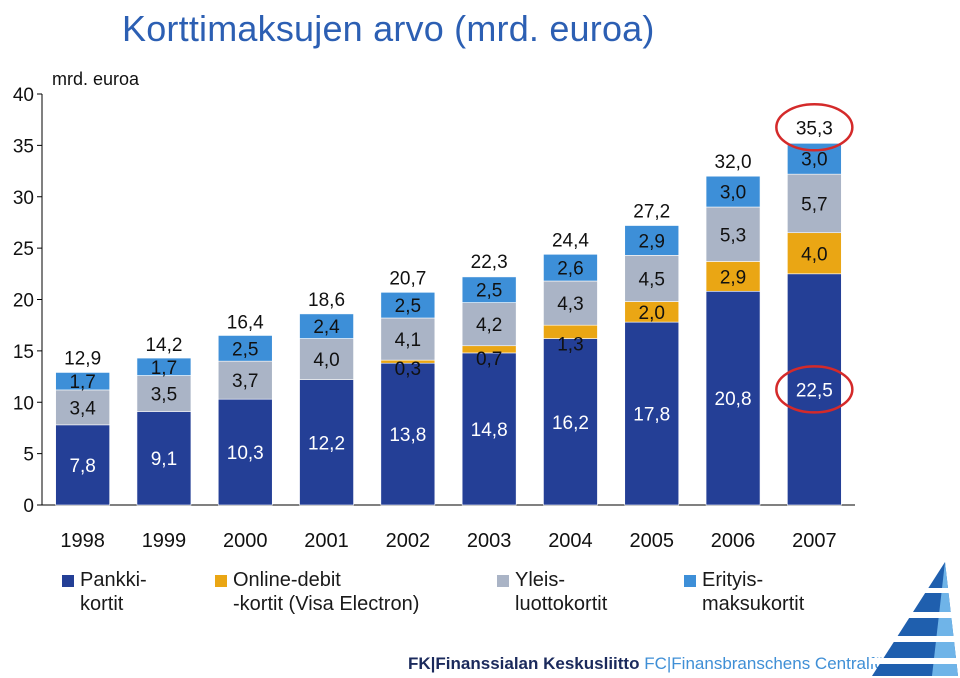  What do you see at coordinates (570, 345) in the screenshot?
I see `data-label: 1,3` at bounding box center [570, 345].